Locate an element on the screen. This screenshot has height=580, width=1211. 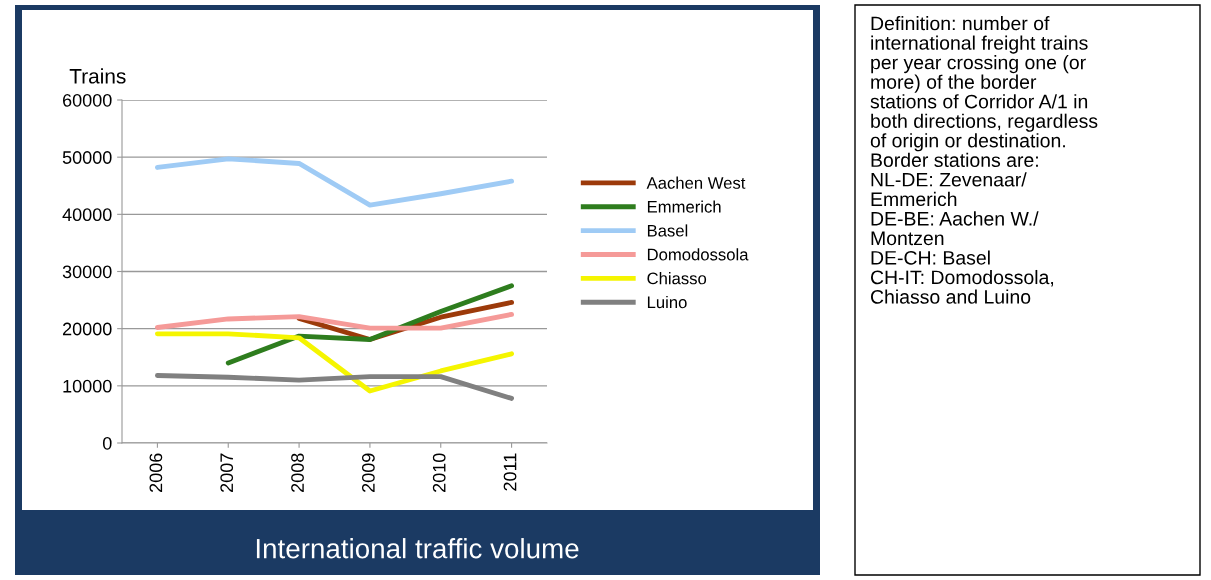
legend-label: Emmerich is located at coordinates (684, 206).